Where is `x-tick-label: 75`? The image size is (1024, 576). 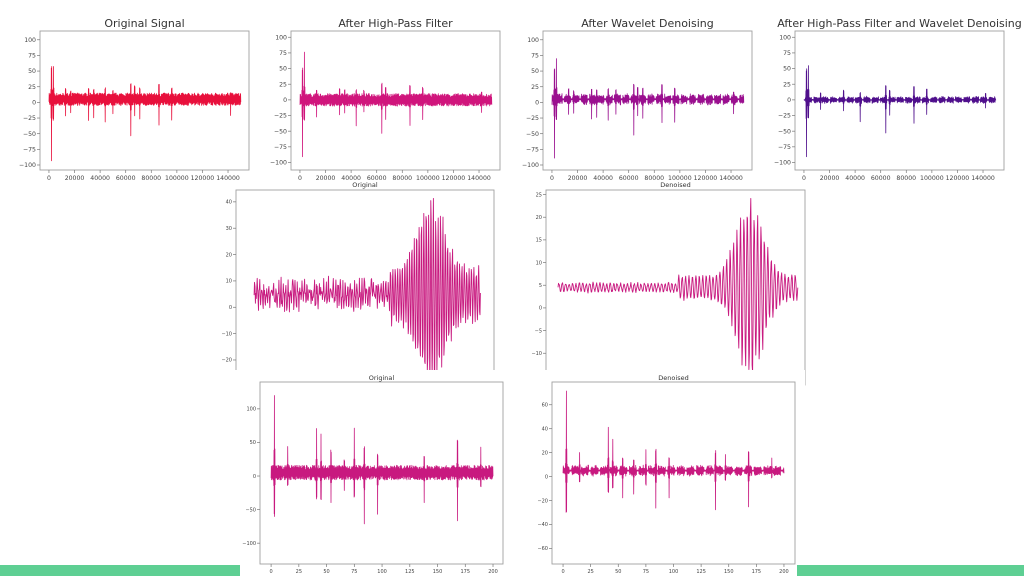
x-tick-label: 75 is located at coordinates (646, 572).